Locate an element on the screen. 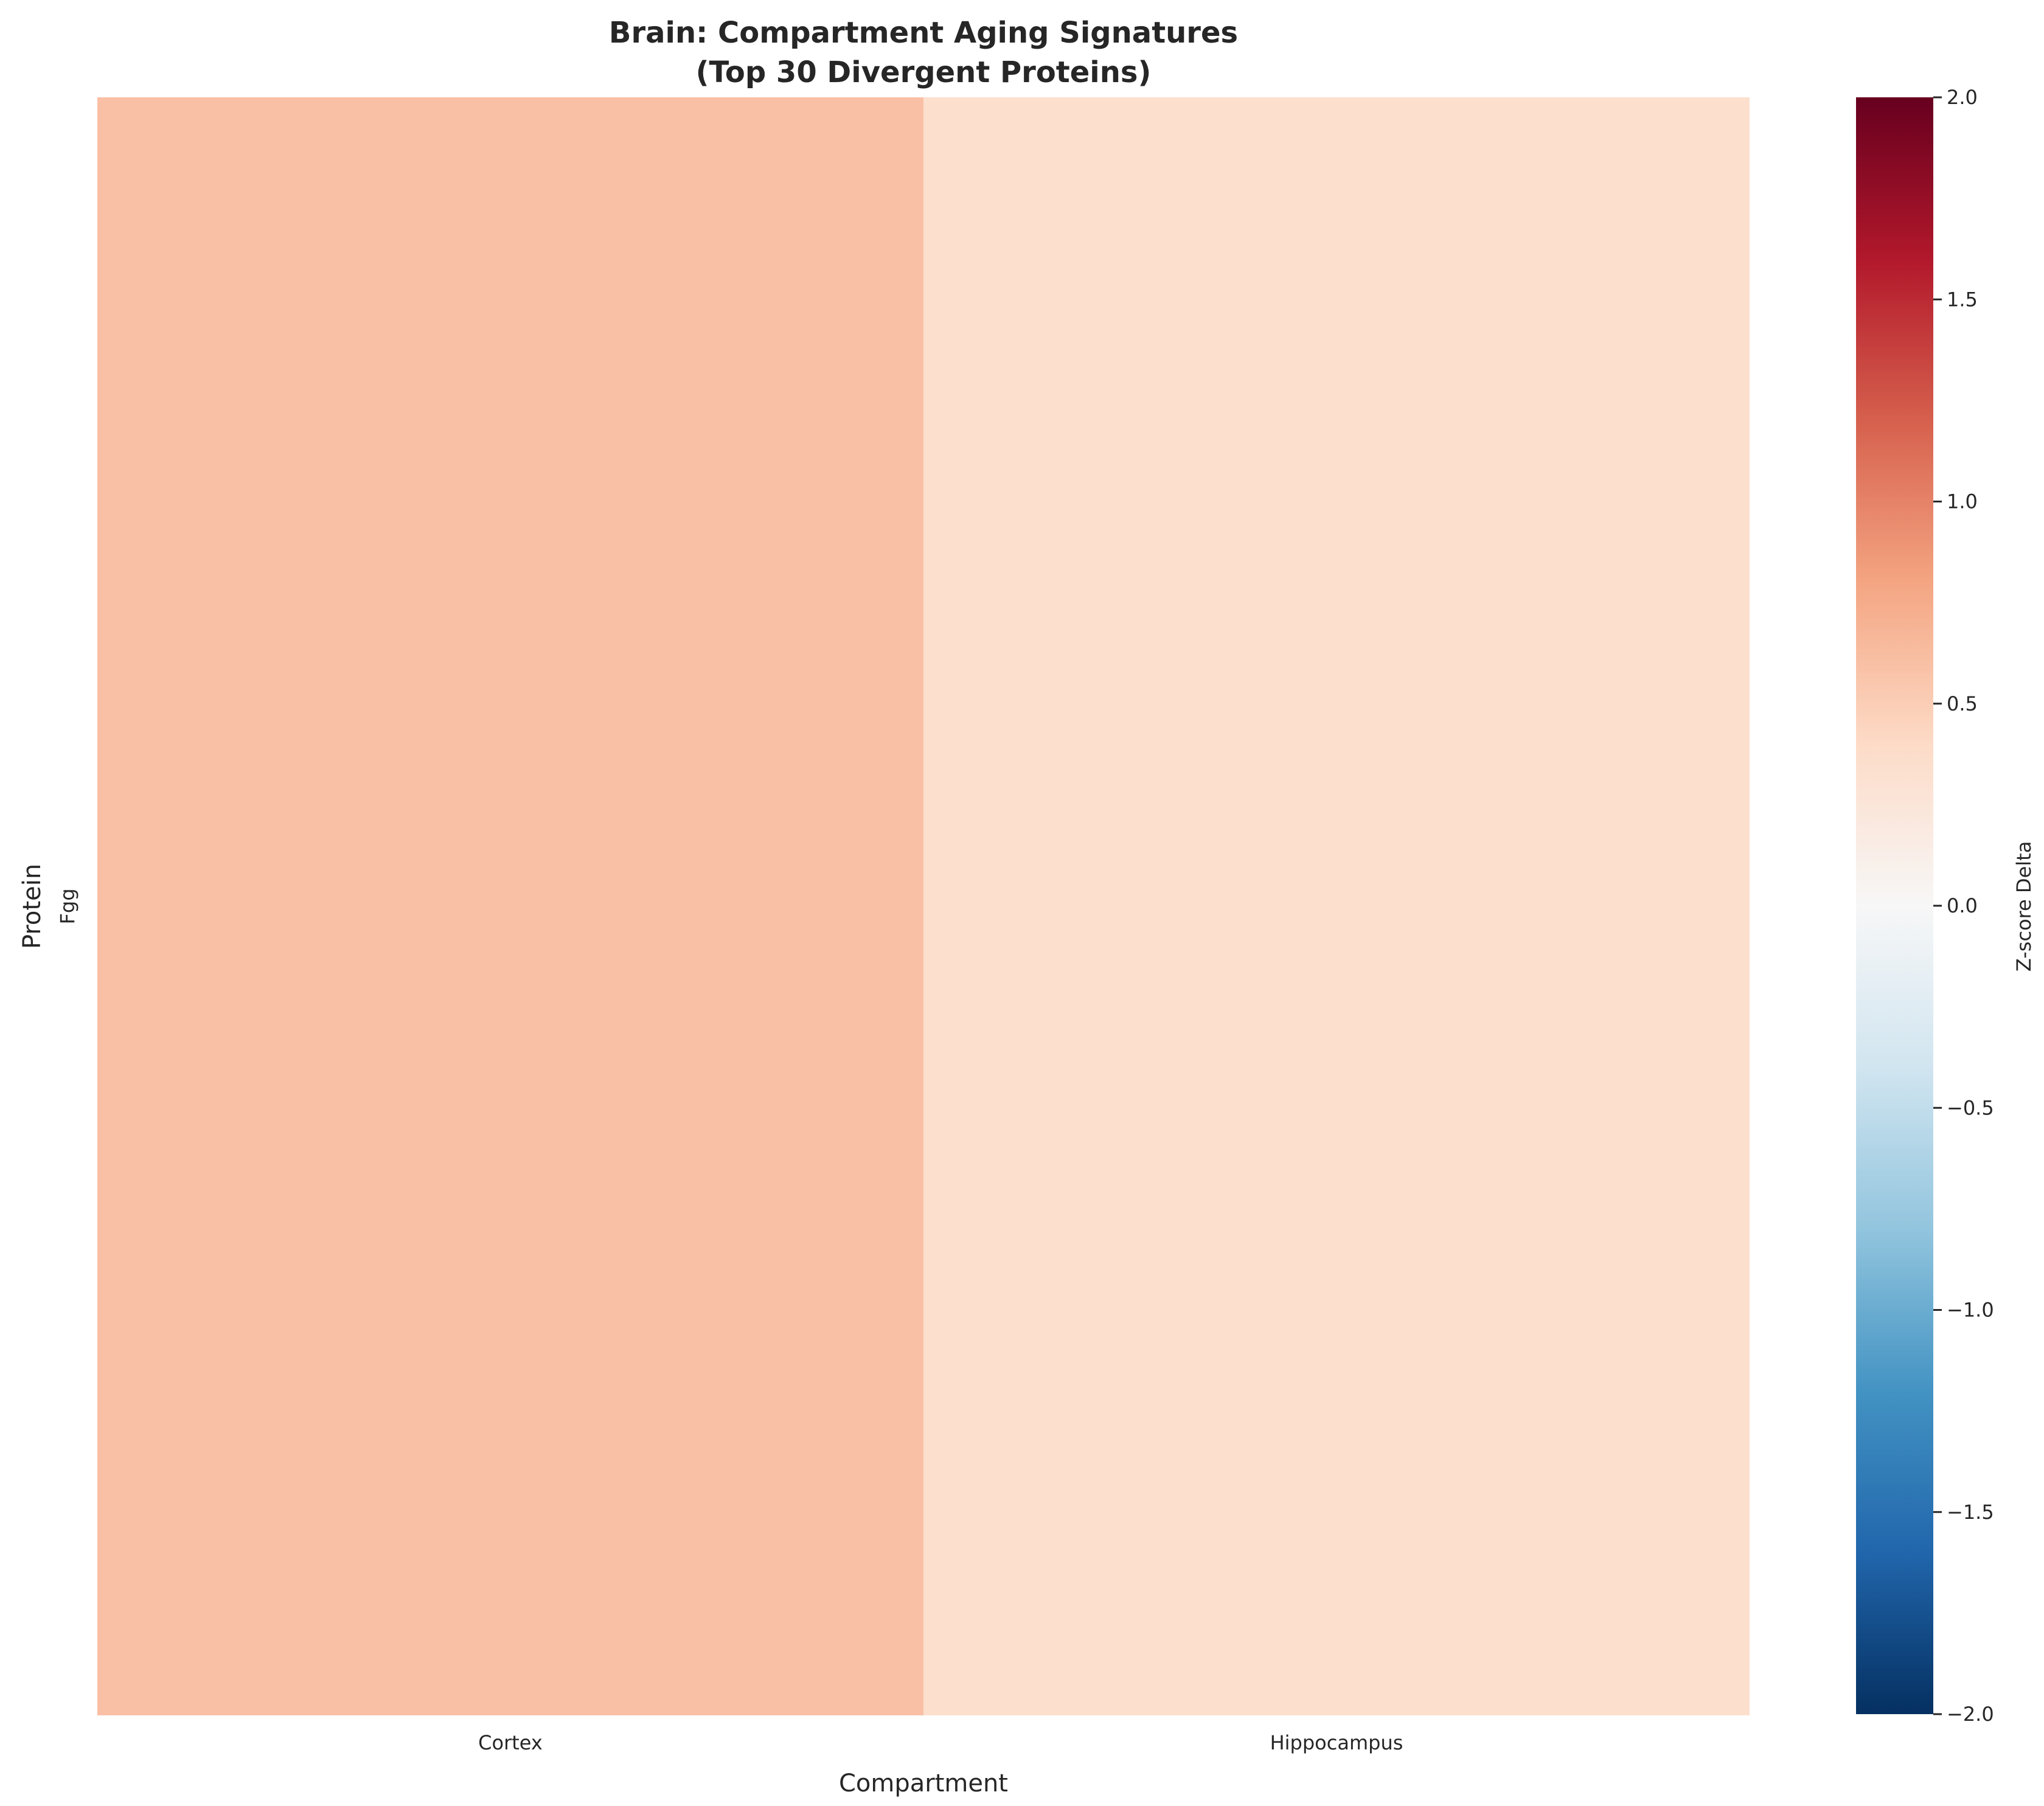 Image resolution: width=2044 pixels, height=1806 pixels. y-tick-label: Fgg is located at coordinates (67, 906).